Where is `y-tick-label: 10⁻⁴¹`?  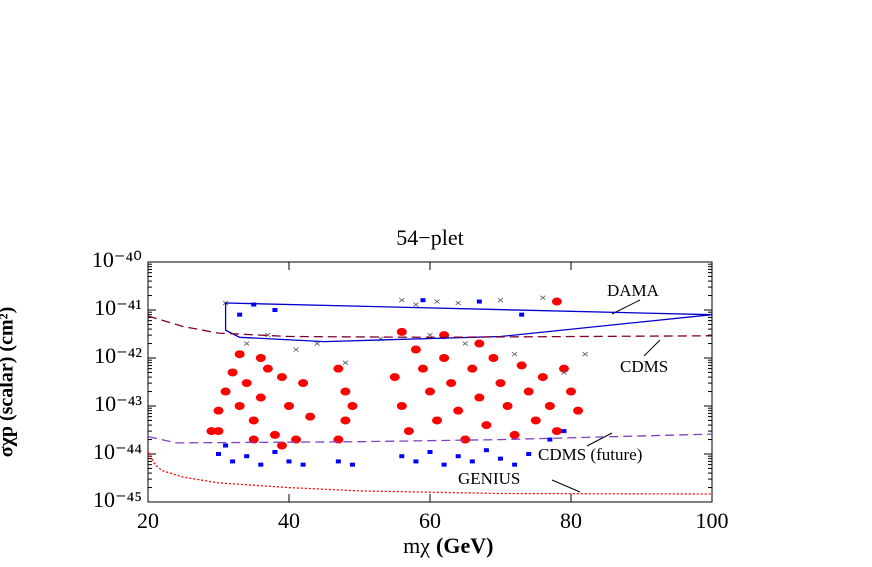
y-tick-label: 10⁻⁴¹ is located at coordinates (118, 307).